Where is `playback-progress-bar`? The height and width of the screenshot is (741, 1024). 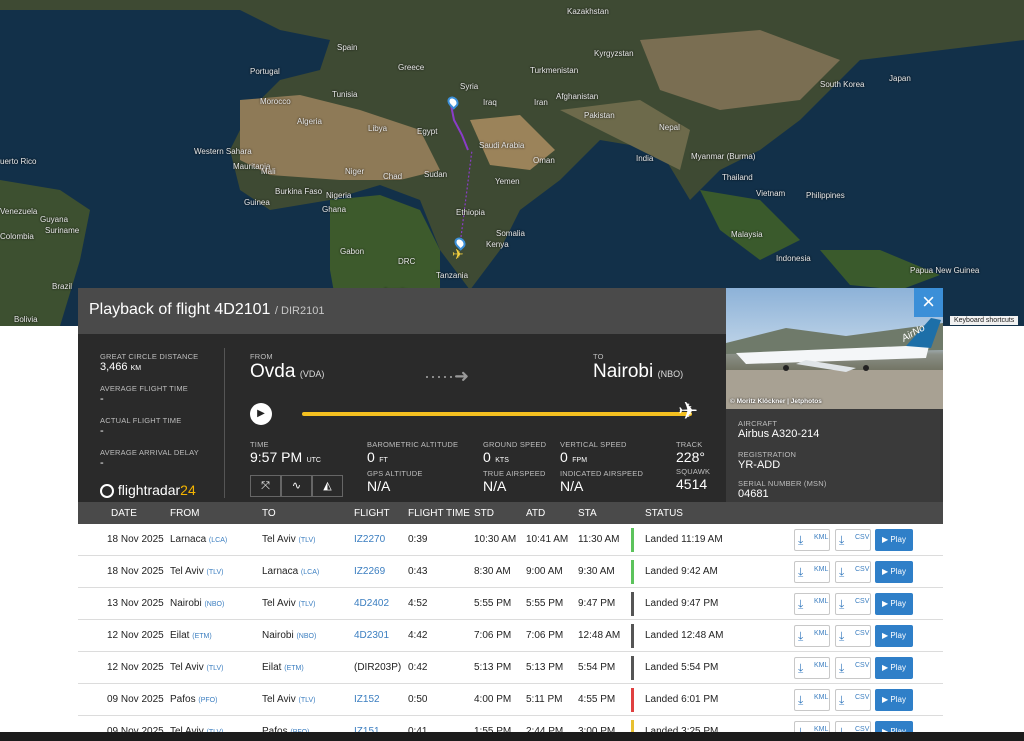
playback-progress-bar is located at coordinates (497, 414).